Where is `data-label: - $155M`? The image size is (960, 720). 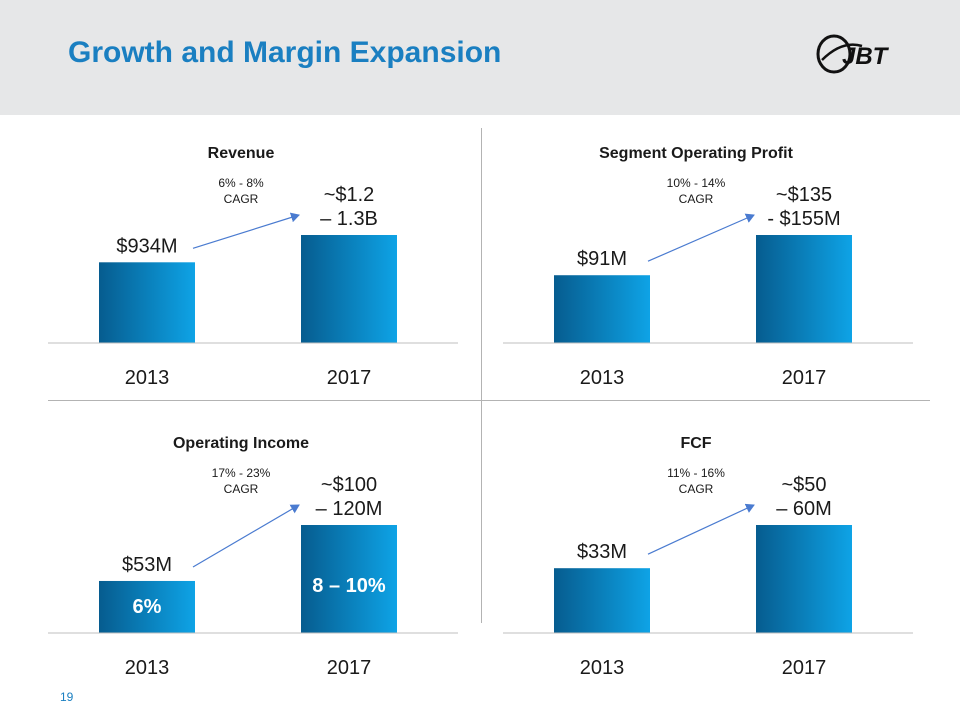 data-label: - $155M is located at coordinates (803, 219).